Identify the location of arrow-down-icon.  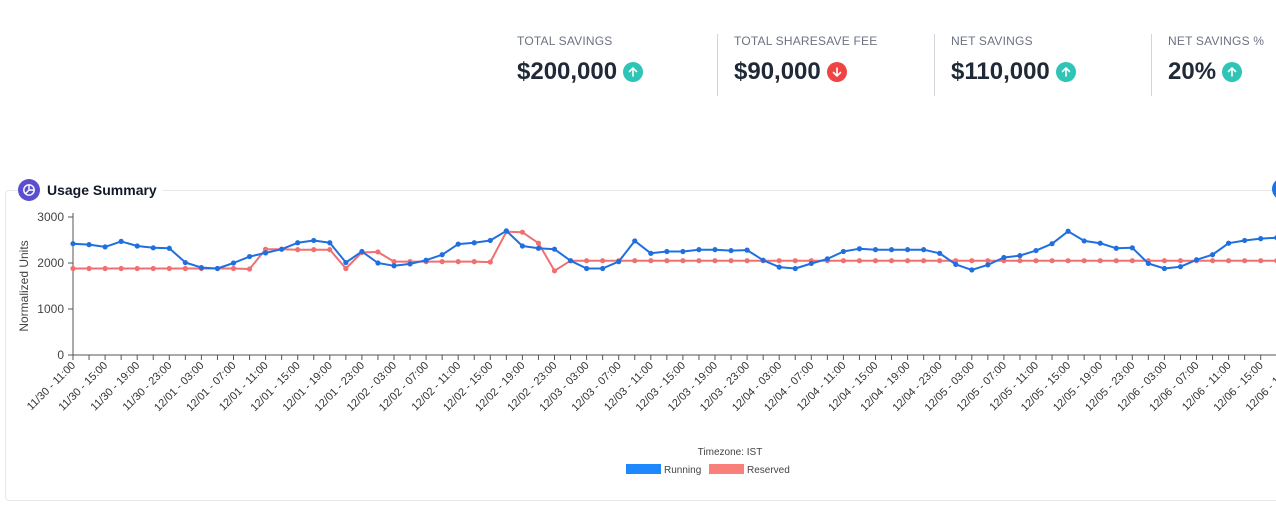
(836, 72).